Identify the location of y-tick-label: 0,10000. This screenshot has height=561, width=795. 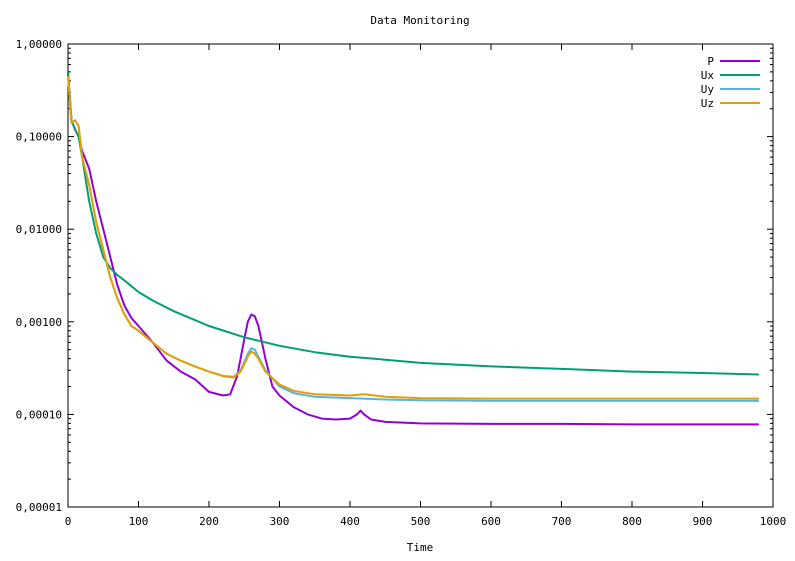
(39, 137).